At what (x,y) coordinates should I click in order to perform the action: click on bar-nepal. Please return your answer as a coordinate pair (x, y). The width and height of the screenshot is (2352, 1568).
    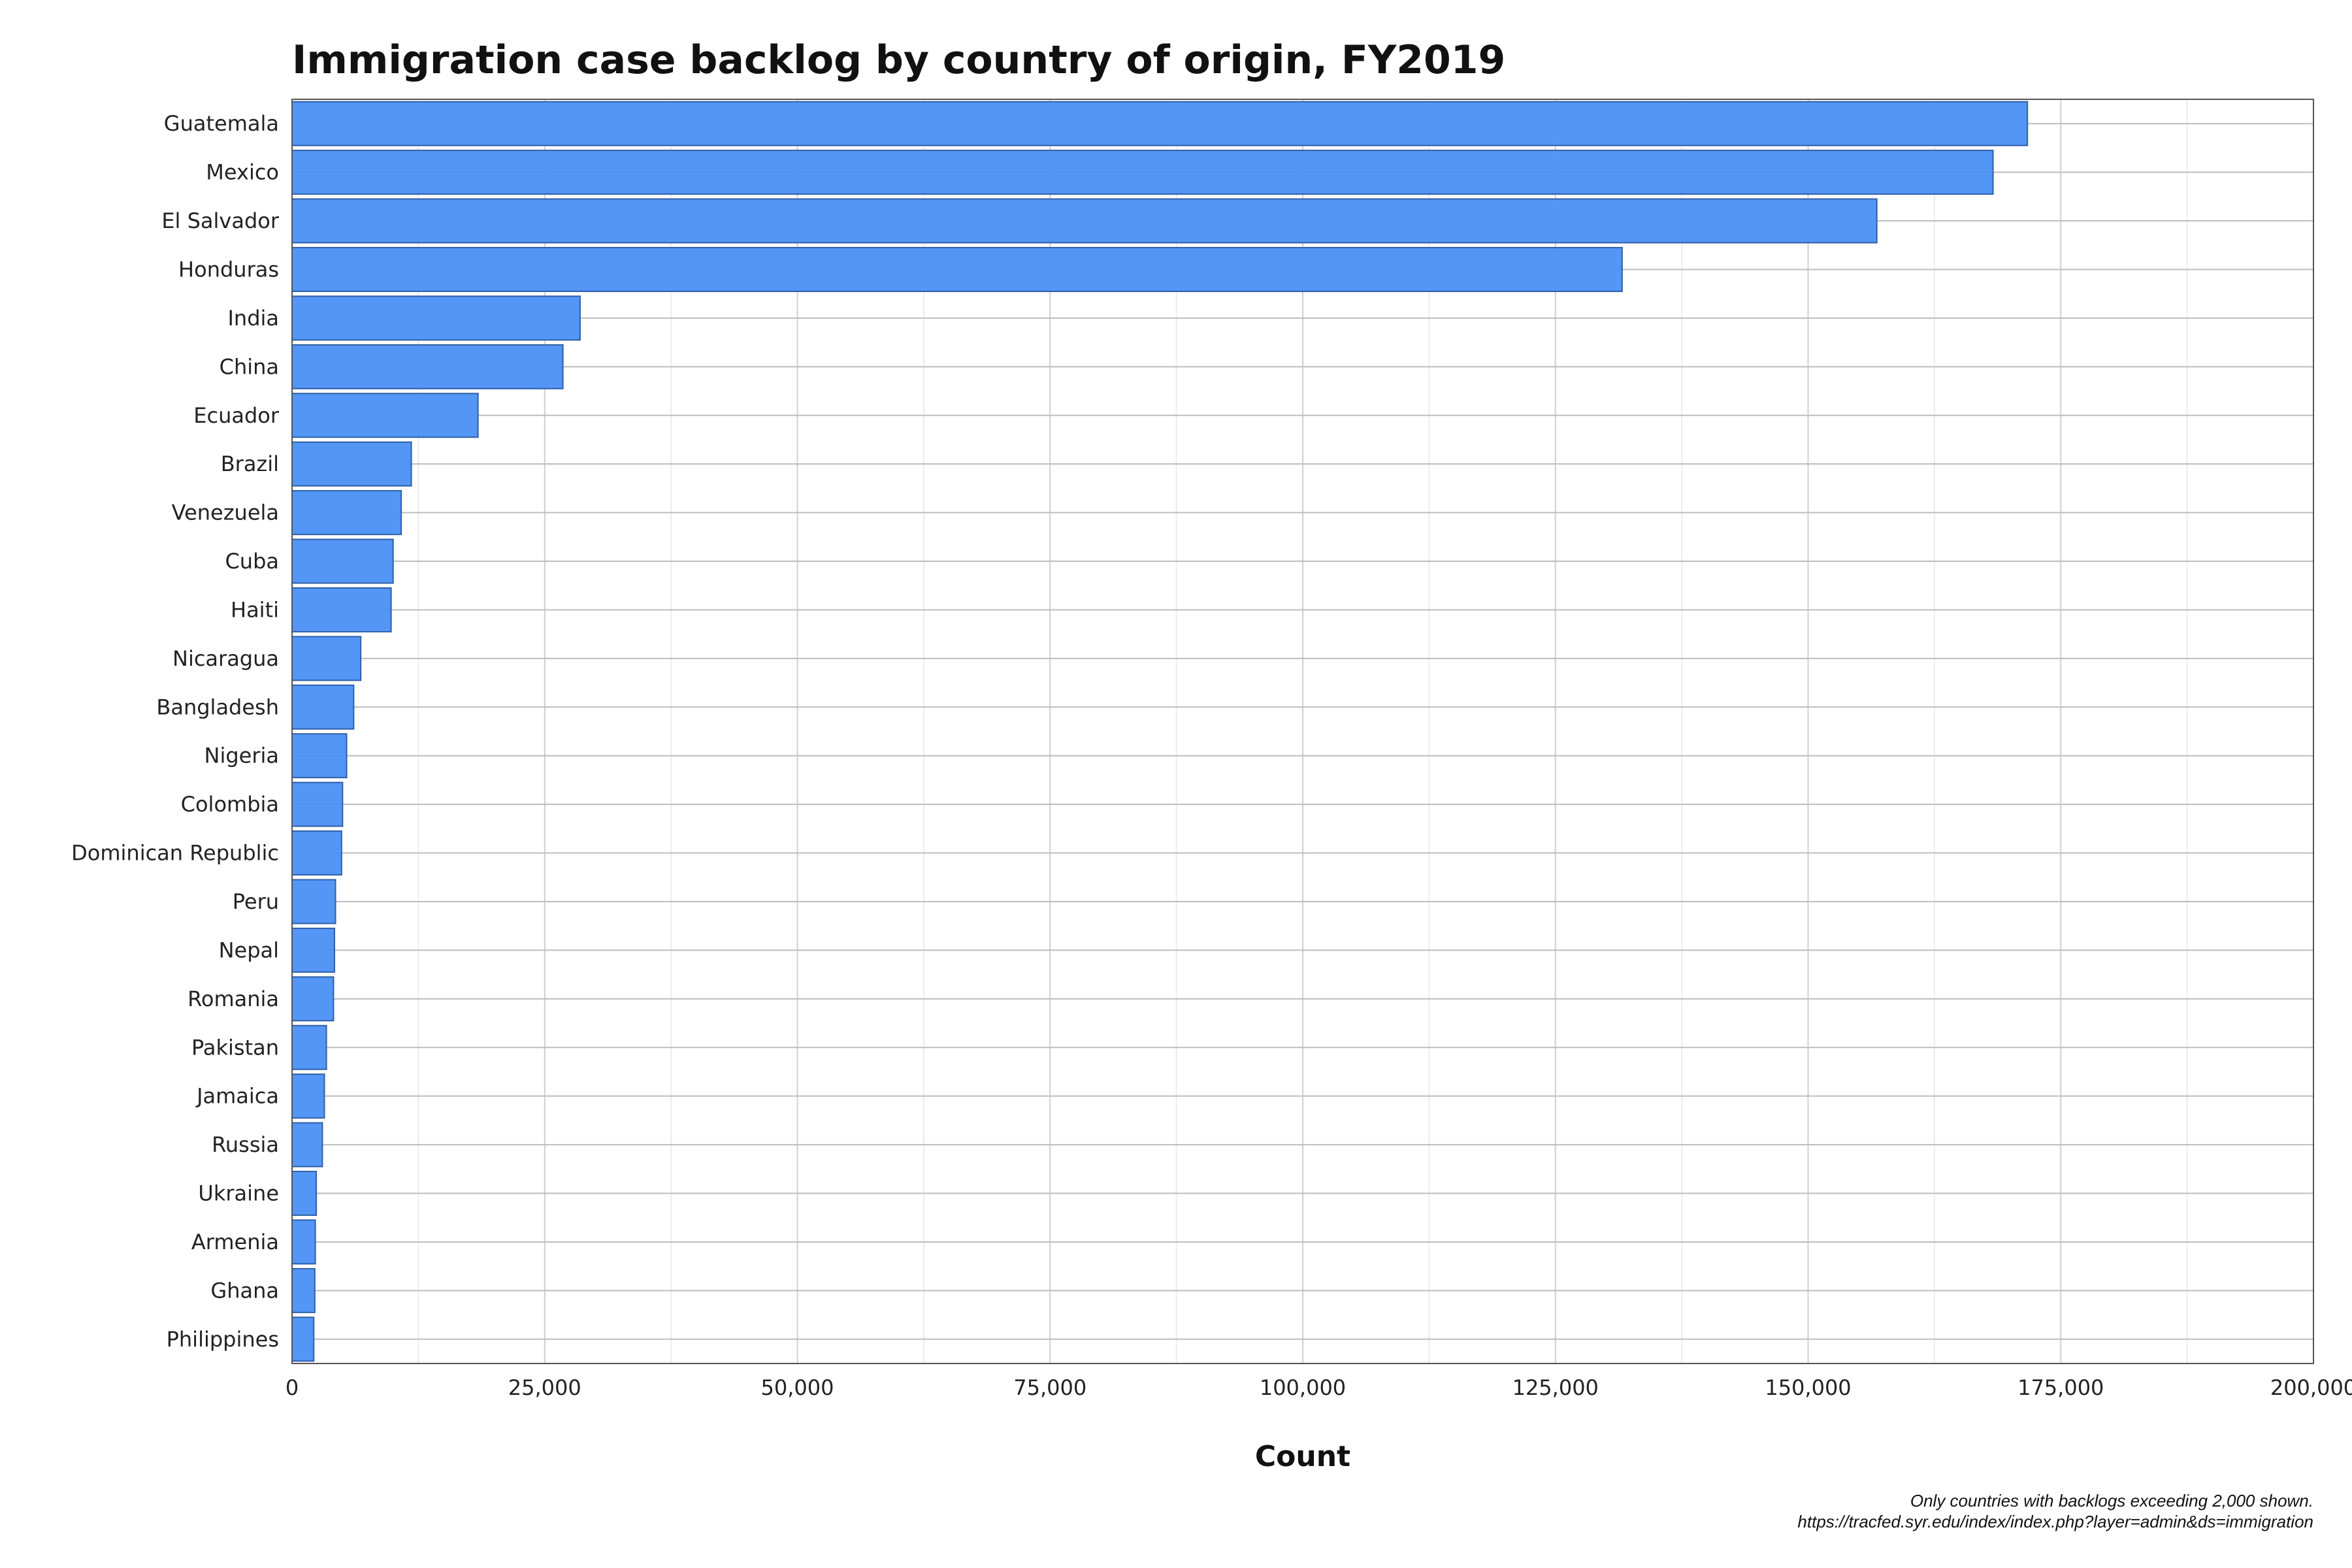
    Looking at the image, I should click on (313, 950).